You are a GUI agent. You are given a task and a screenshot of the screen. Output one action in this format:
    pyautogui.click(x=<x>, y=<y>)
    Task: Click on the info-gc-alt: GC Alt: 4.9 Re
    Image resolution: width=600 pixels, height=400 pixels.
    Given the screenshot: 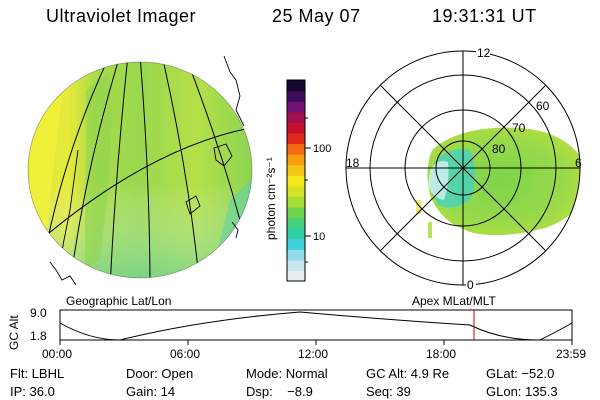 What is the action you would take?
    pyautogui.click(x=408, y=373)
    